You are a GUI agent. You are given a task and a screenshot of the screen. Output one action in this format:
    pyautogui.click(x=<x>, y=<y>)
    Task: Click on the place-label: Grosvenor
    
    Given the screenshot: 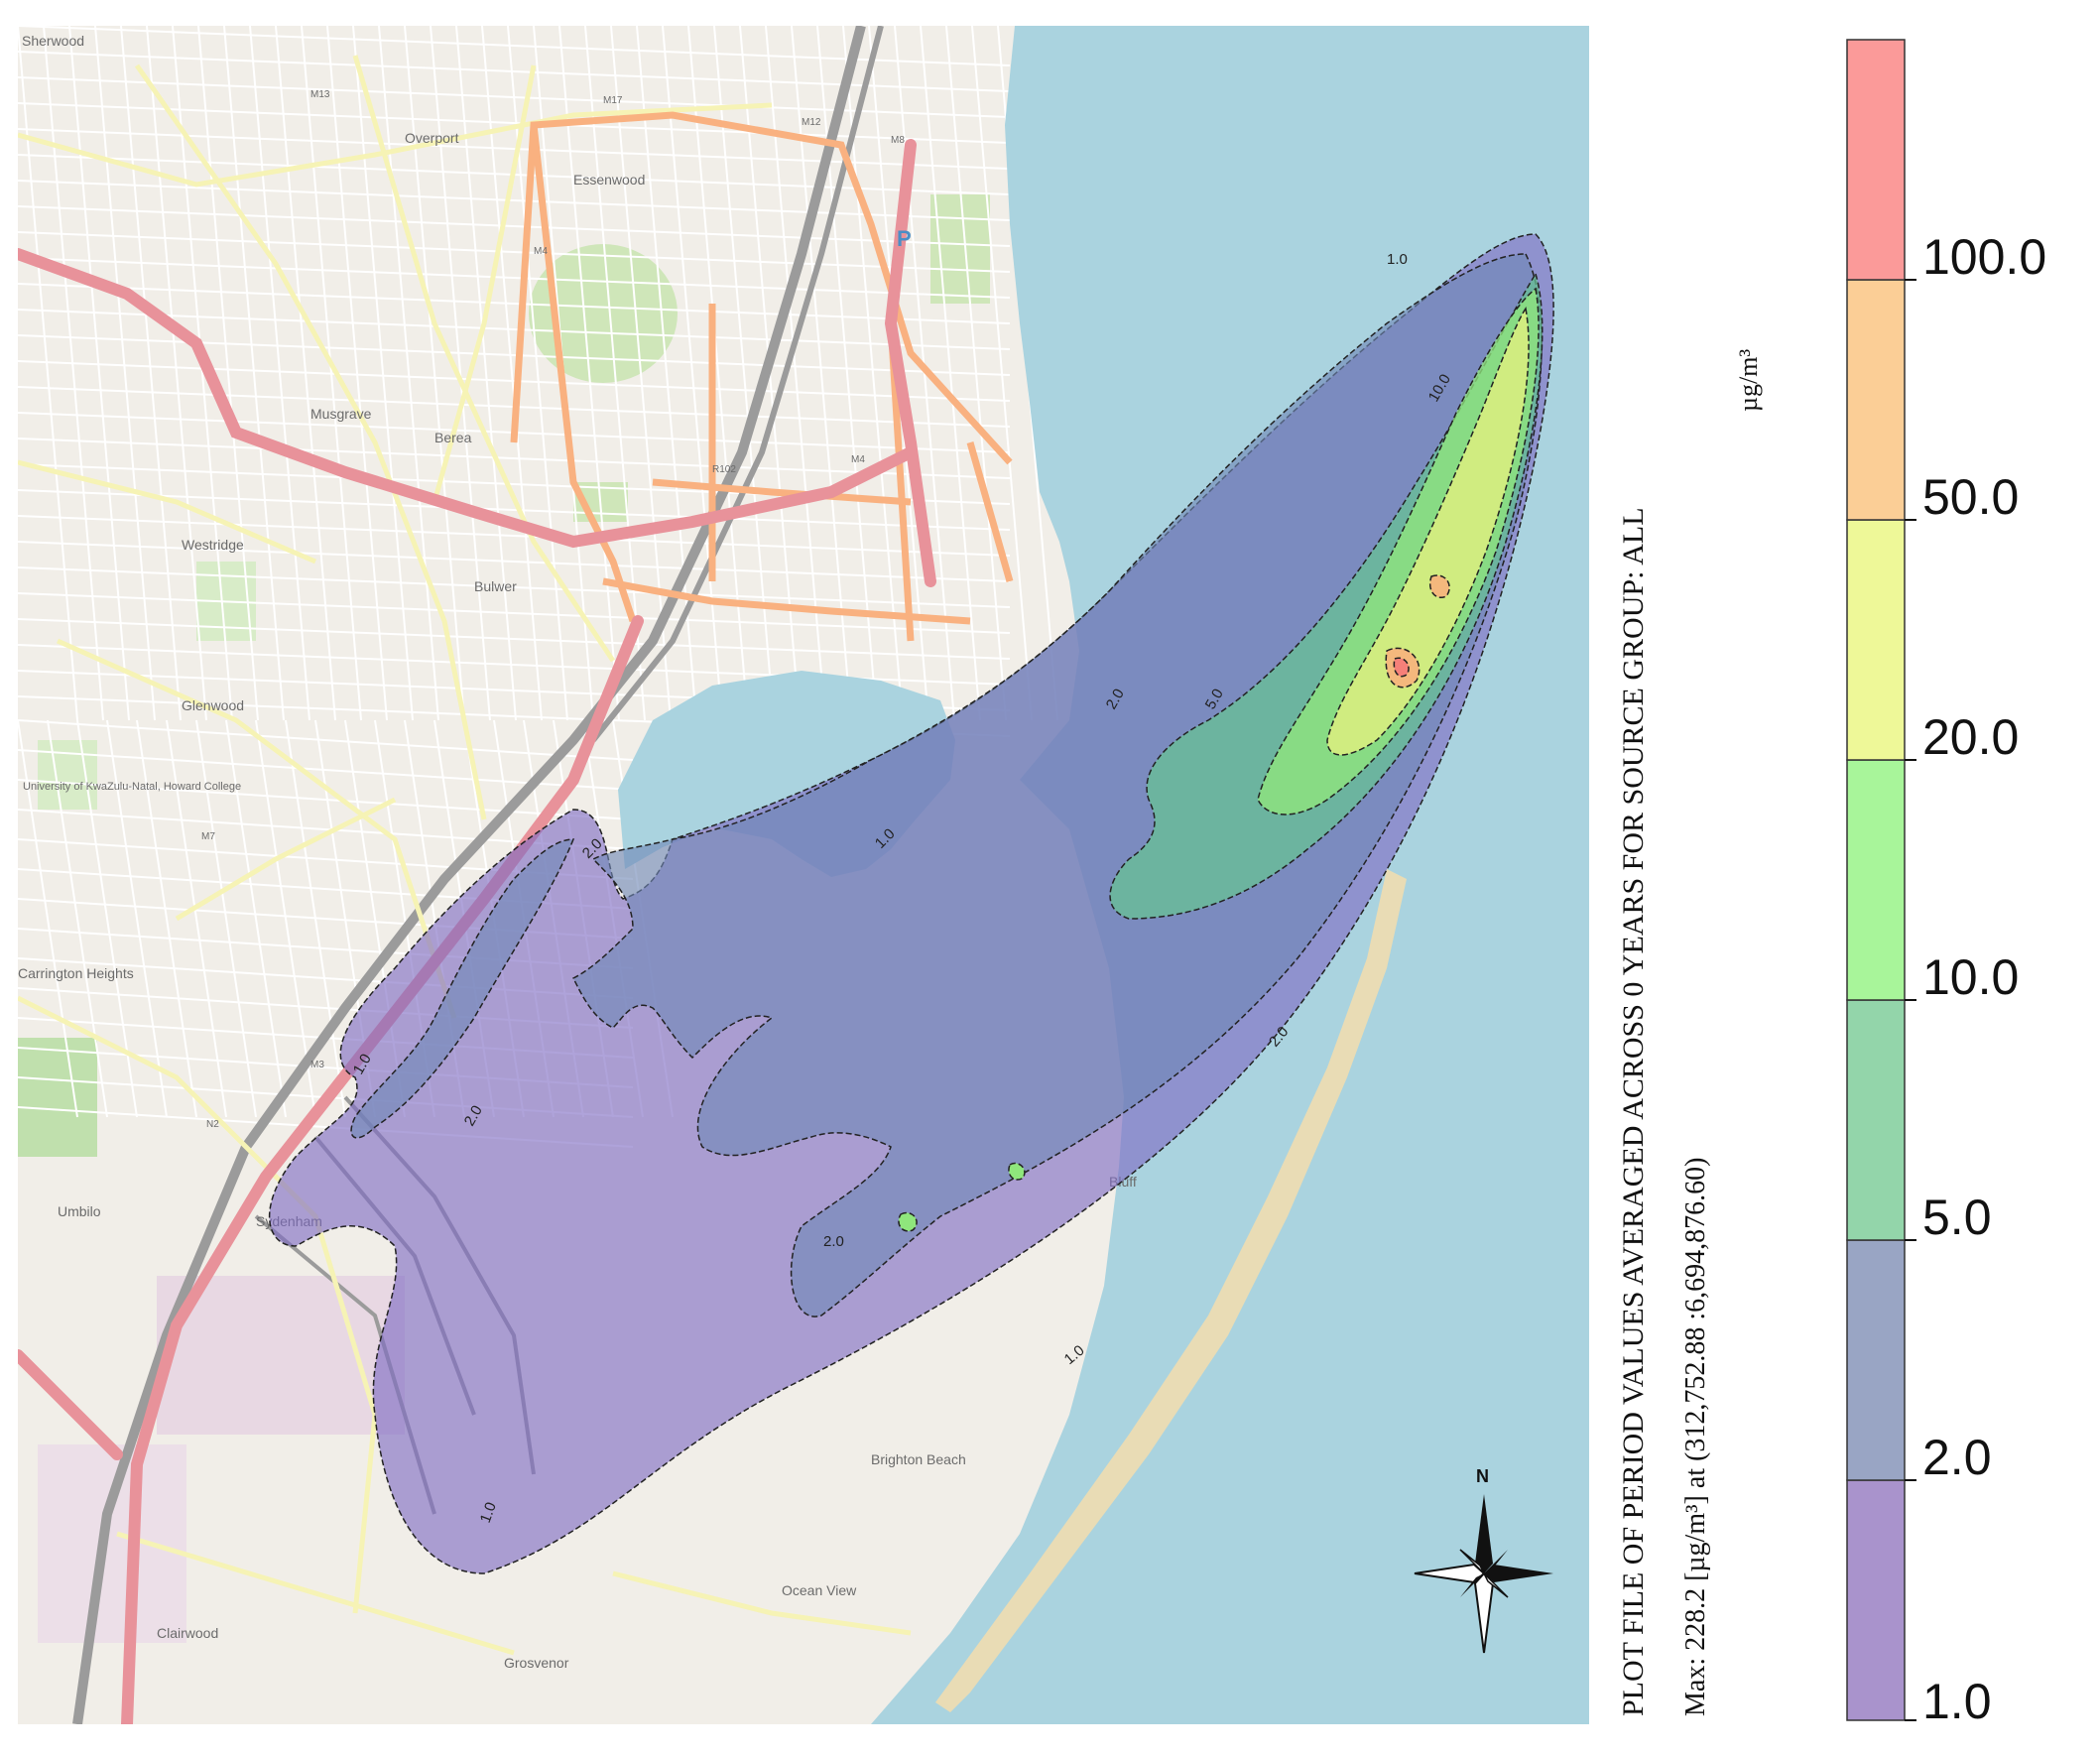 What is the action you would take?
    pyautogui.click(x=537, y=1663)
    